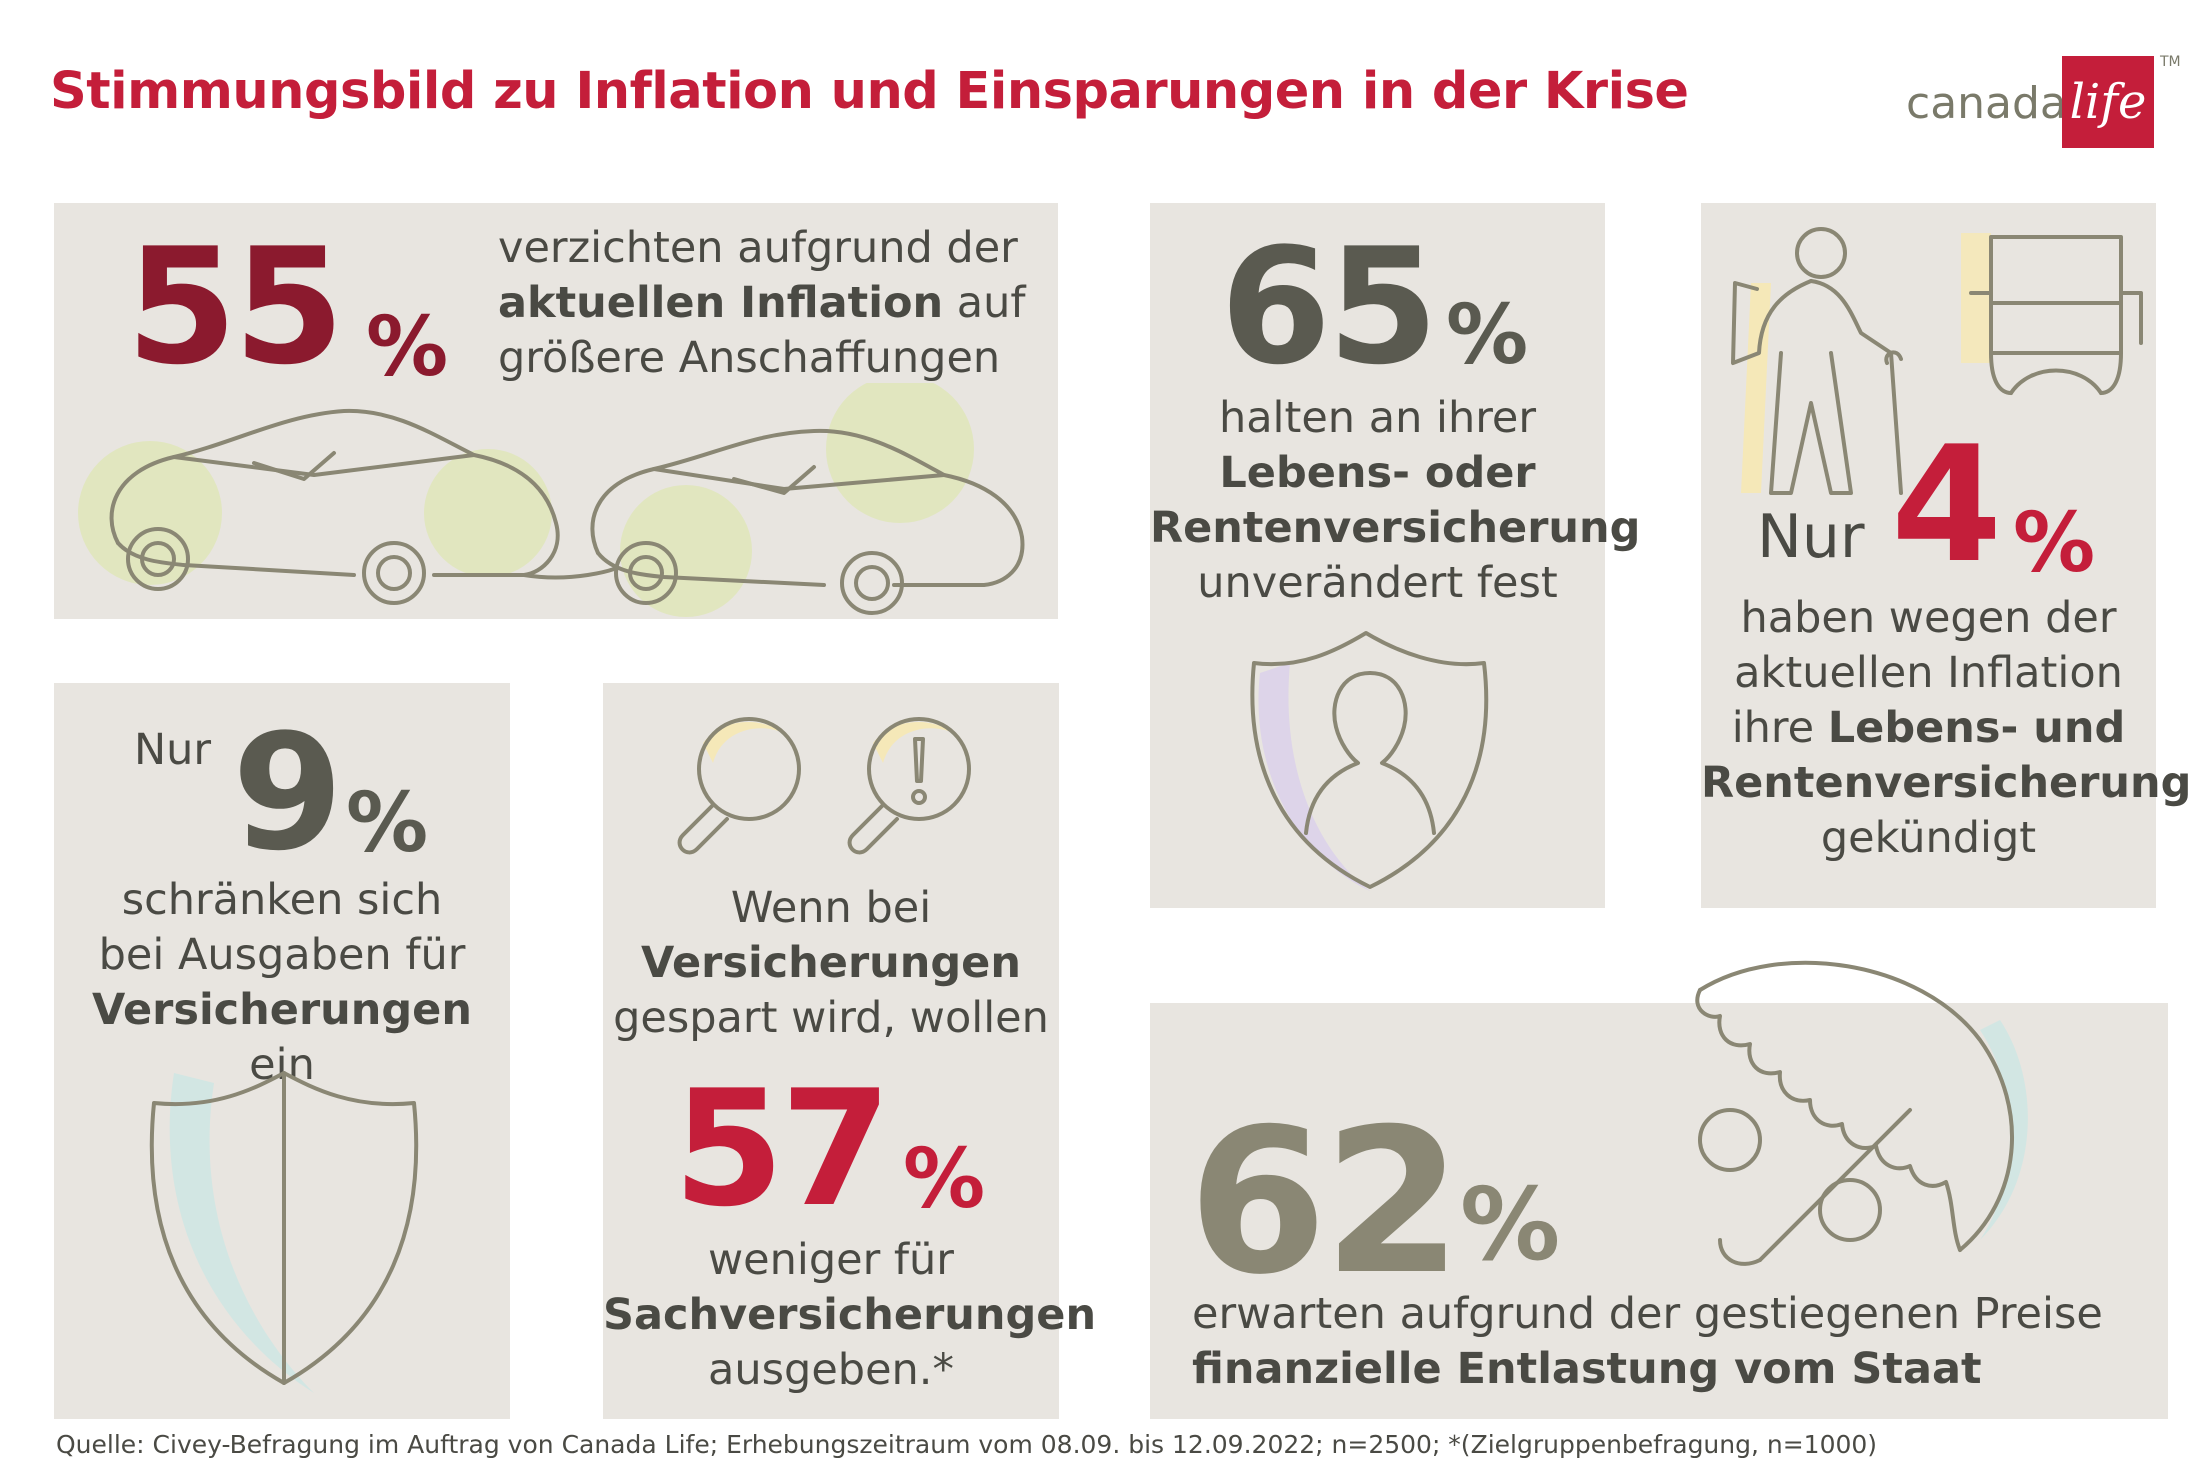  Describe the element at coordinates (1946, 504) in the screenshot. I see `stat-value: 4` at that location.